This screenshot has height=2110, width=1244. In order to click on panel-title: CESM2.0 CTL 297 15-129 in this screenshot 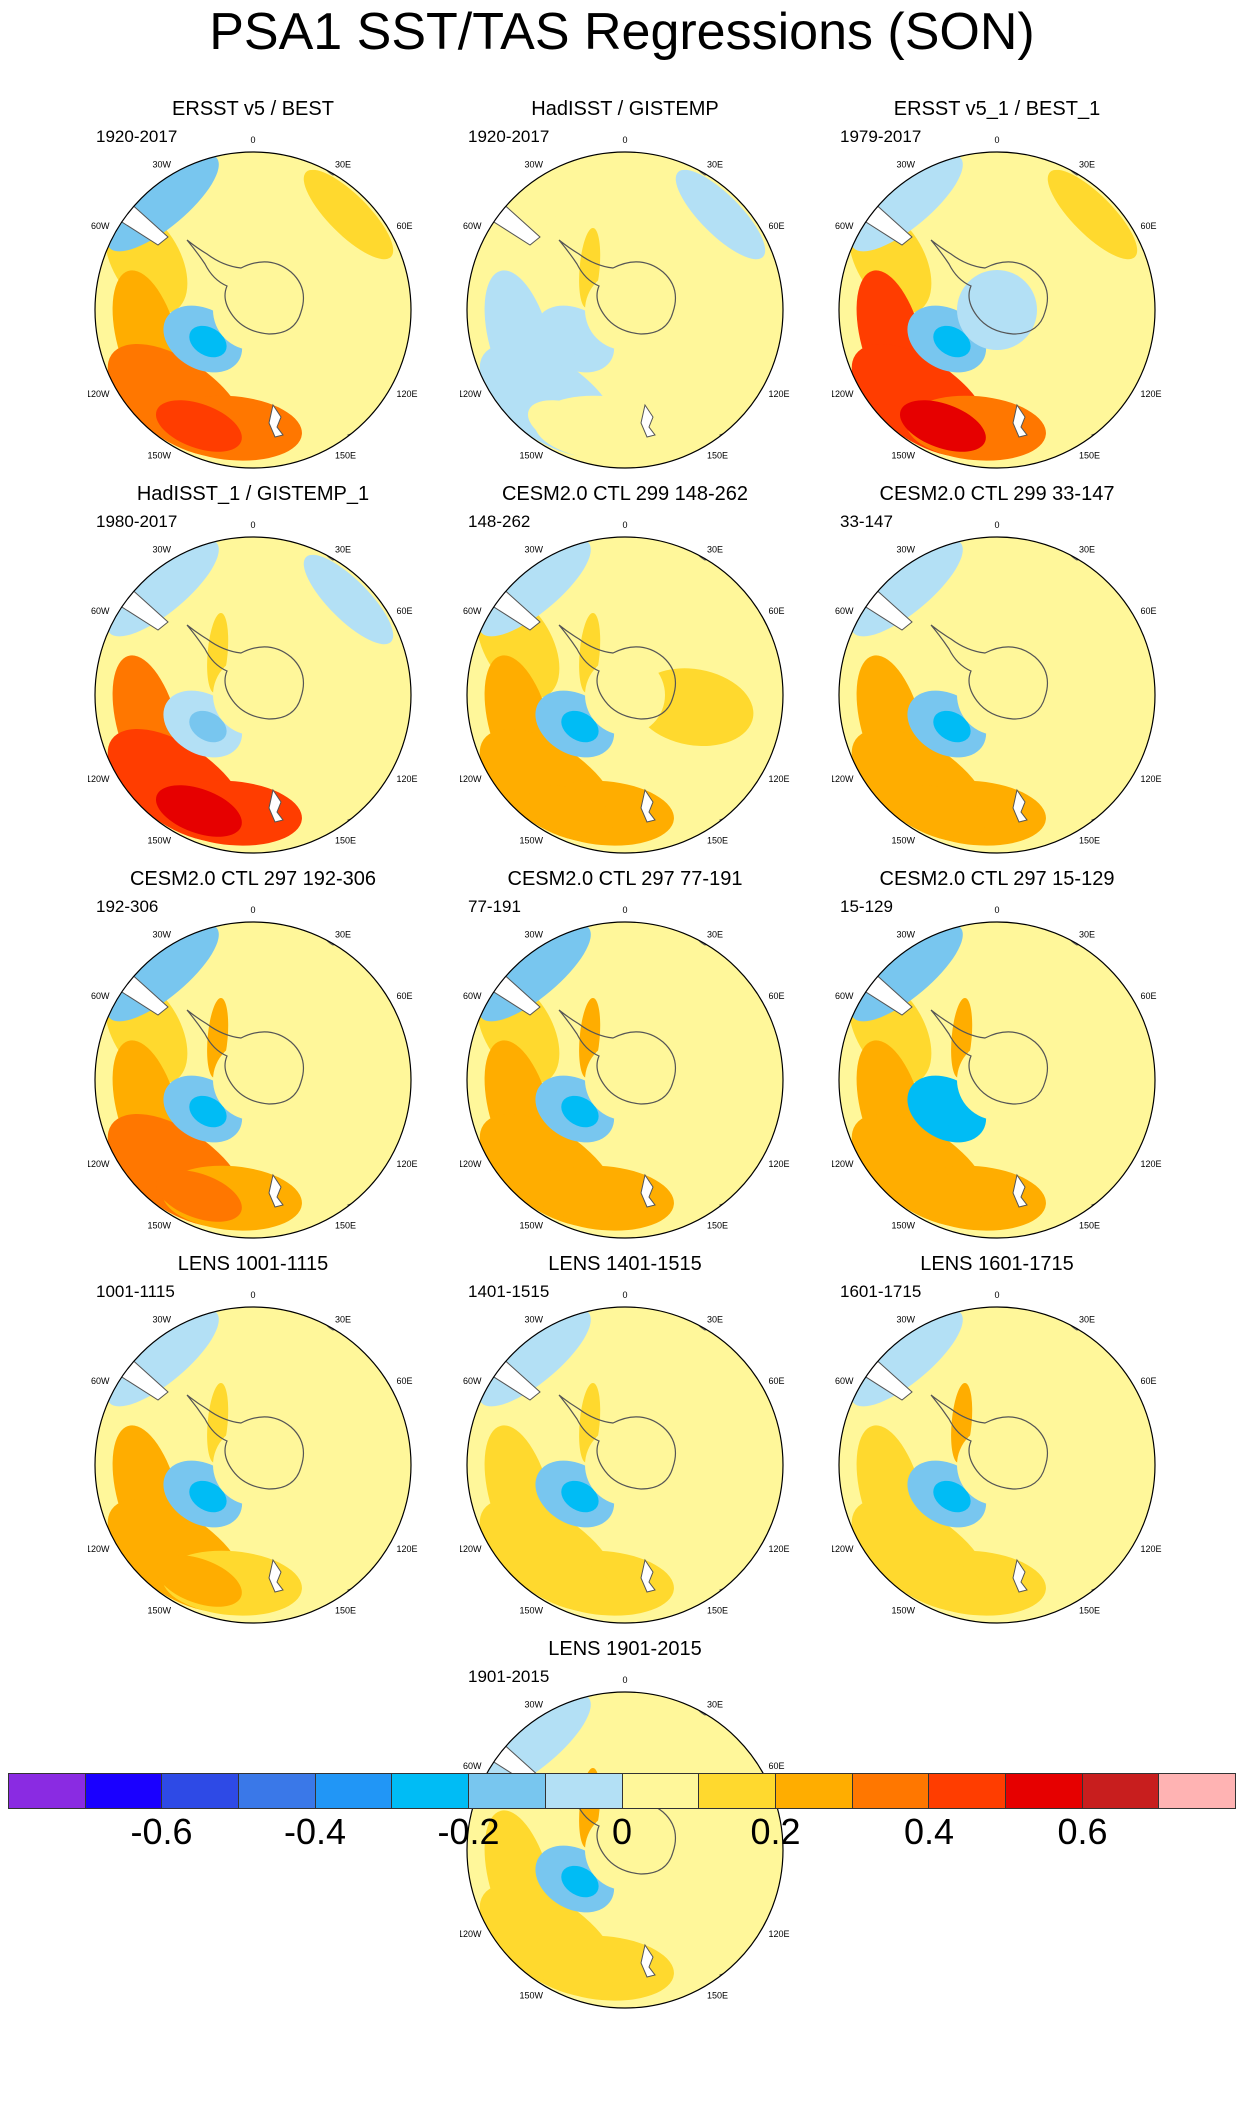, I will do `click(997, 879)`.